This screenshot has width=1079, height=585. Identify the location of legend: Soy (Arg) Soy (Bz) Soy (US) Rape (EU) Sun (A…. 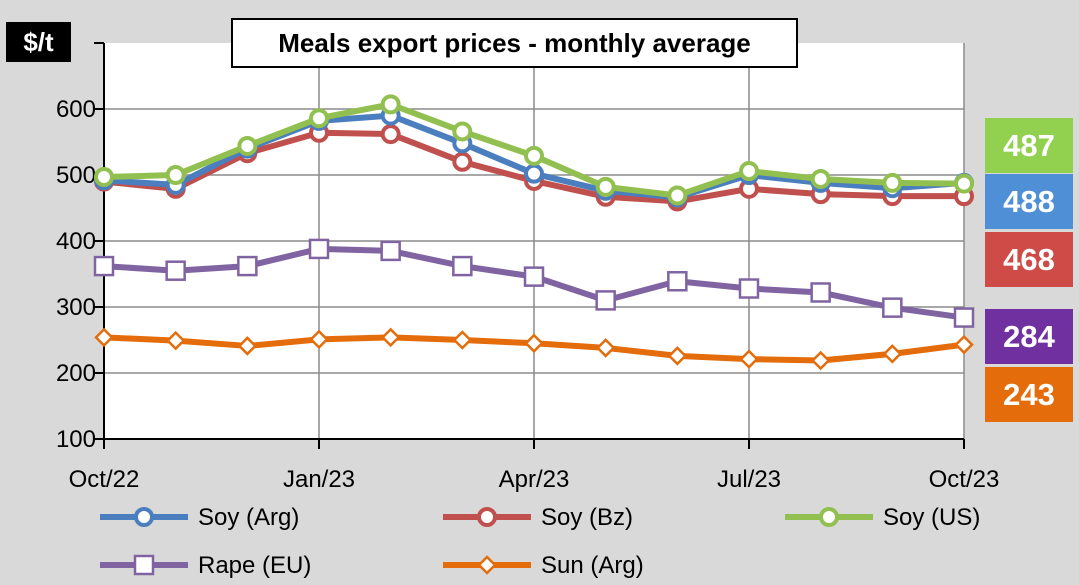
(540, 541).